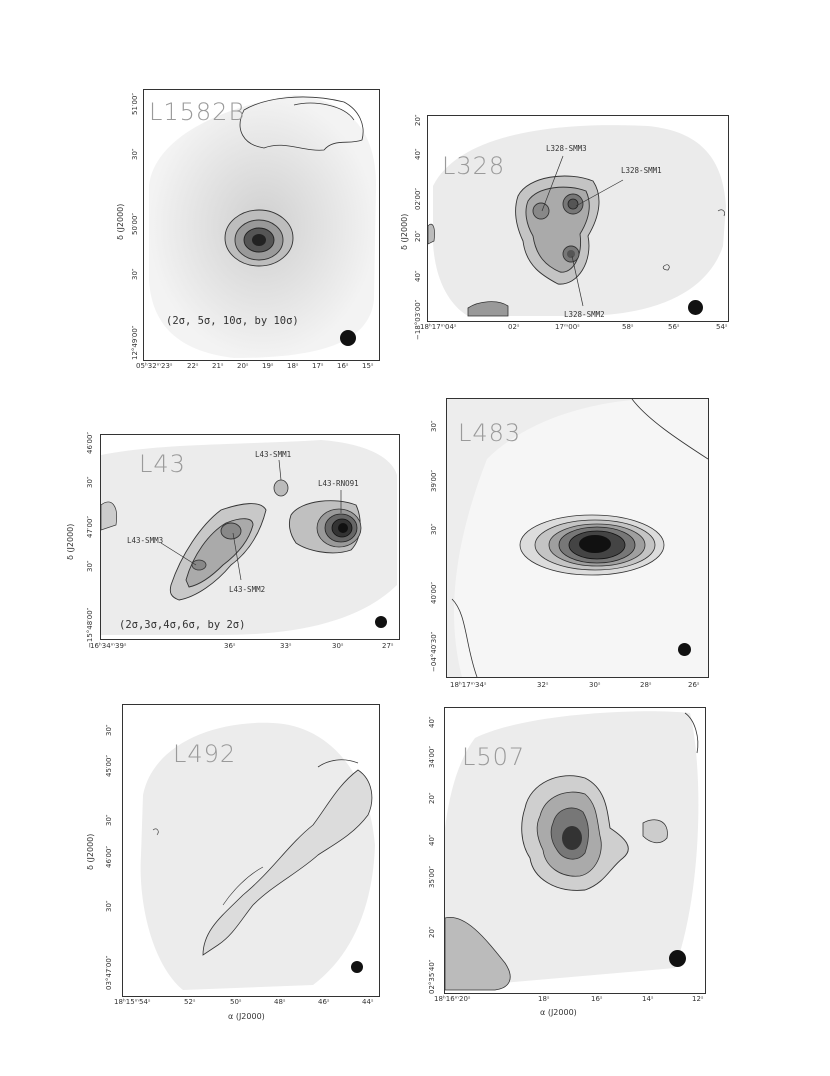 Image resolution: width=830 pixels, height=1076 pixels. What do you see at coordinates (145, 540) in the screenshot?
I see `source-label: L43-SMM3` at bounding box center [145, 540].